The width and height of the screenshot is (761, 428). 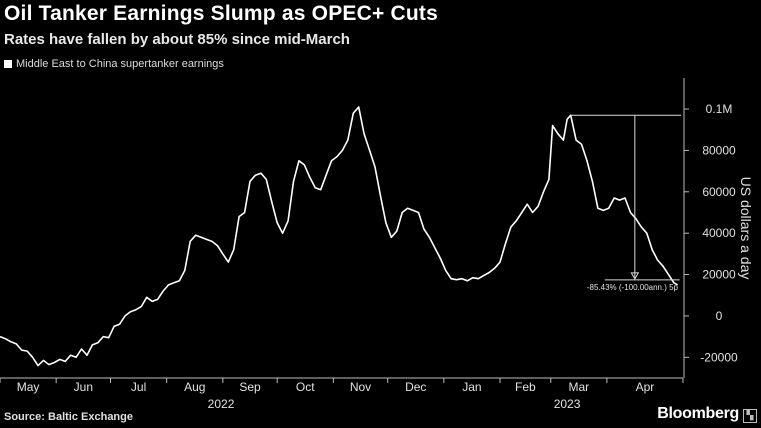 I want to click on x-tick-label: Aug, so click(x=194, y=387).